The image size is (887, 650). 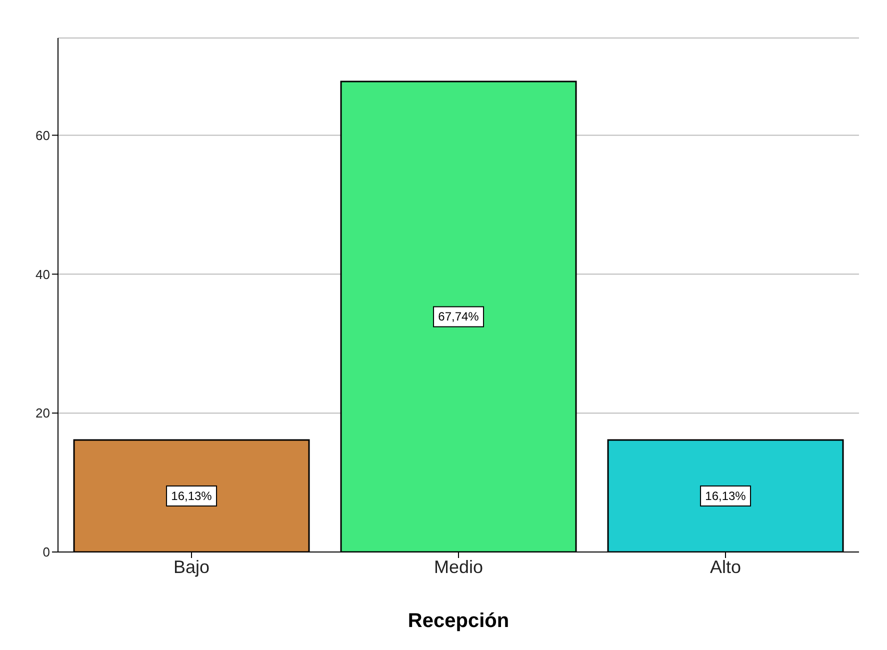 What do you see at coordinates (43, 274) in the screenshot?
I see `y-tick-label: 40` at bounding box center [43, 274].